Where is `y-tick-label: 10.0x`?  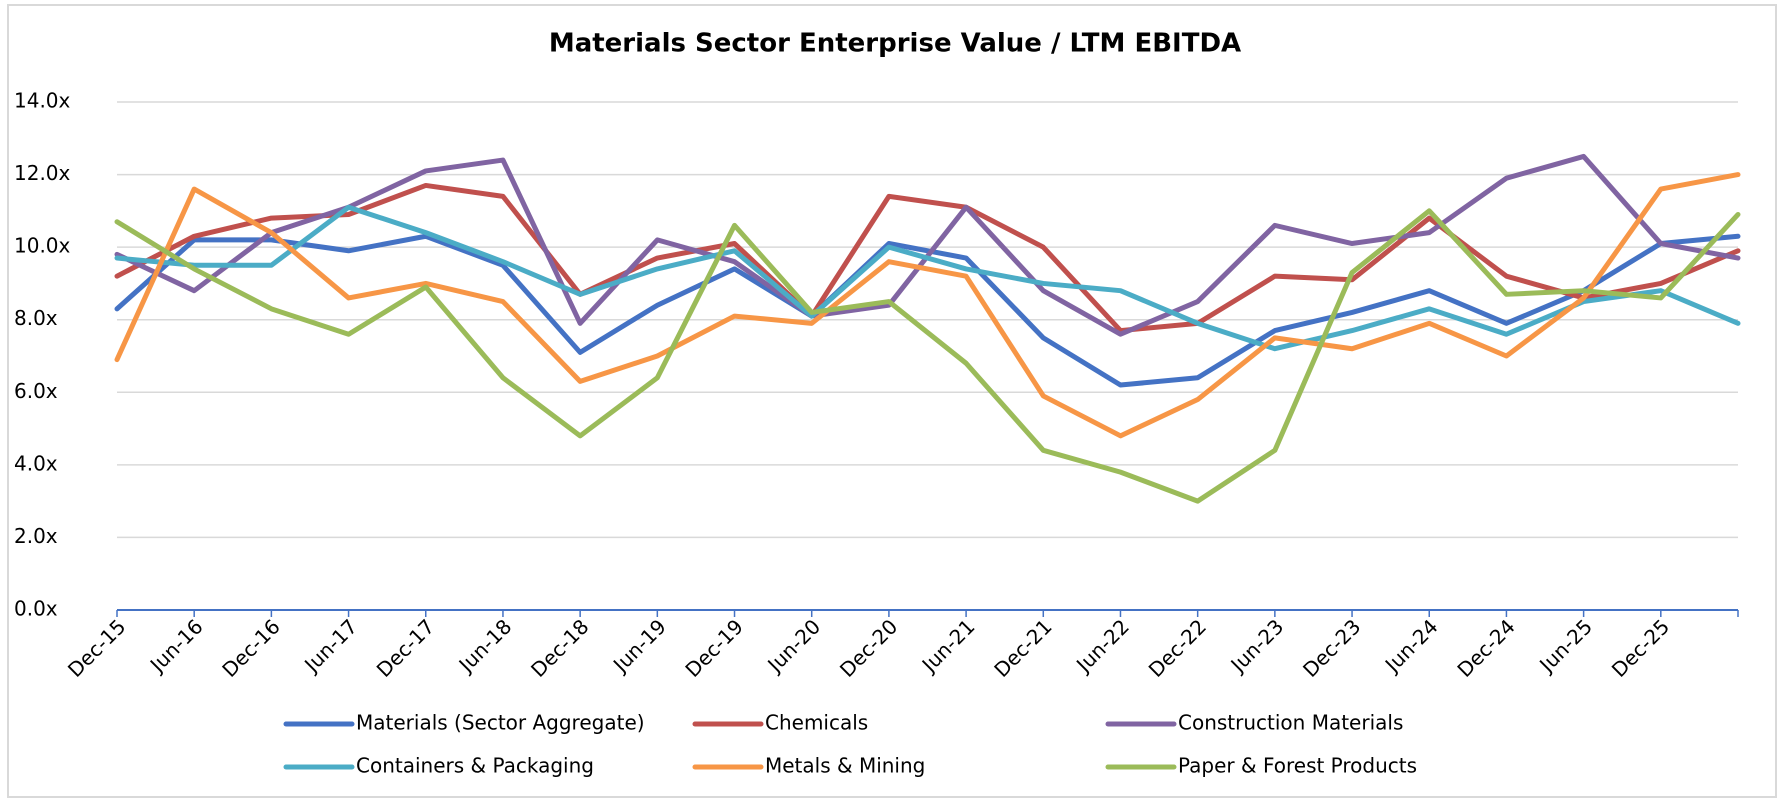
y-tick-label: 10.0x is located at coordinates (42, 246).